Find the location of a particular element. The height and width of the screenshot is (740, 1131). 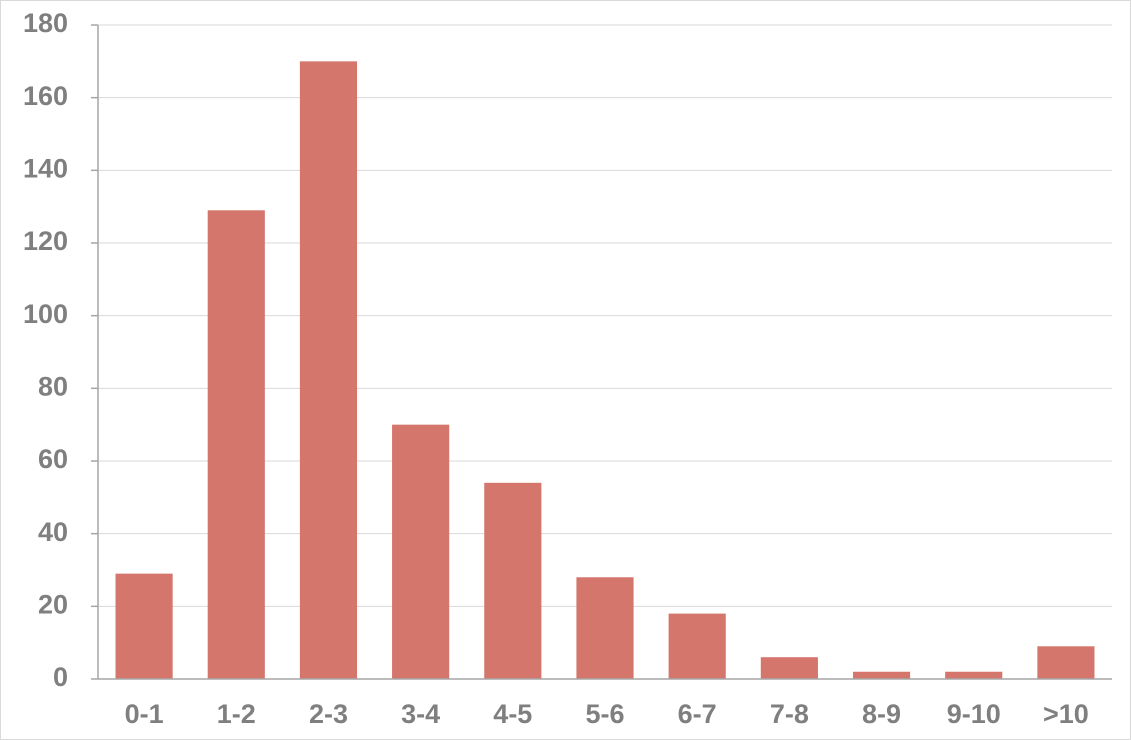

y-tick-label: 20 is located at coordinates (53, 604).